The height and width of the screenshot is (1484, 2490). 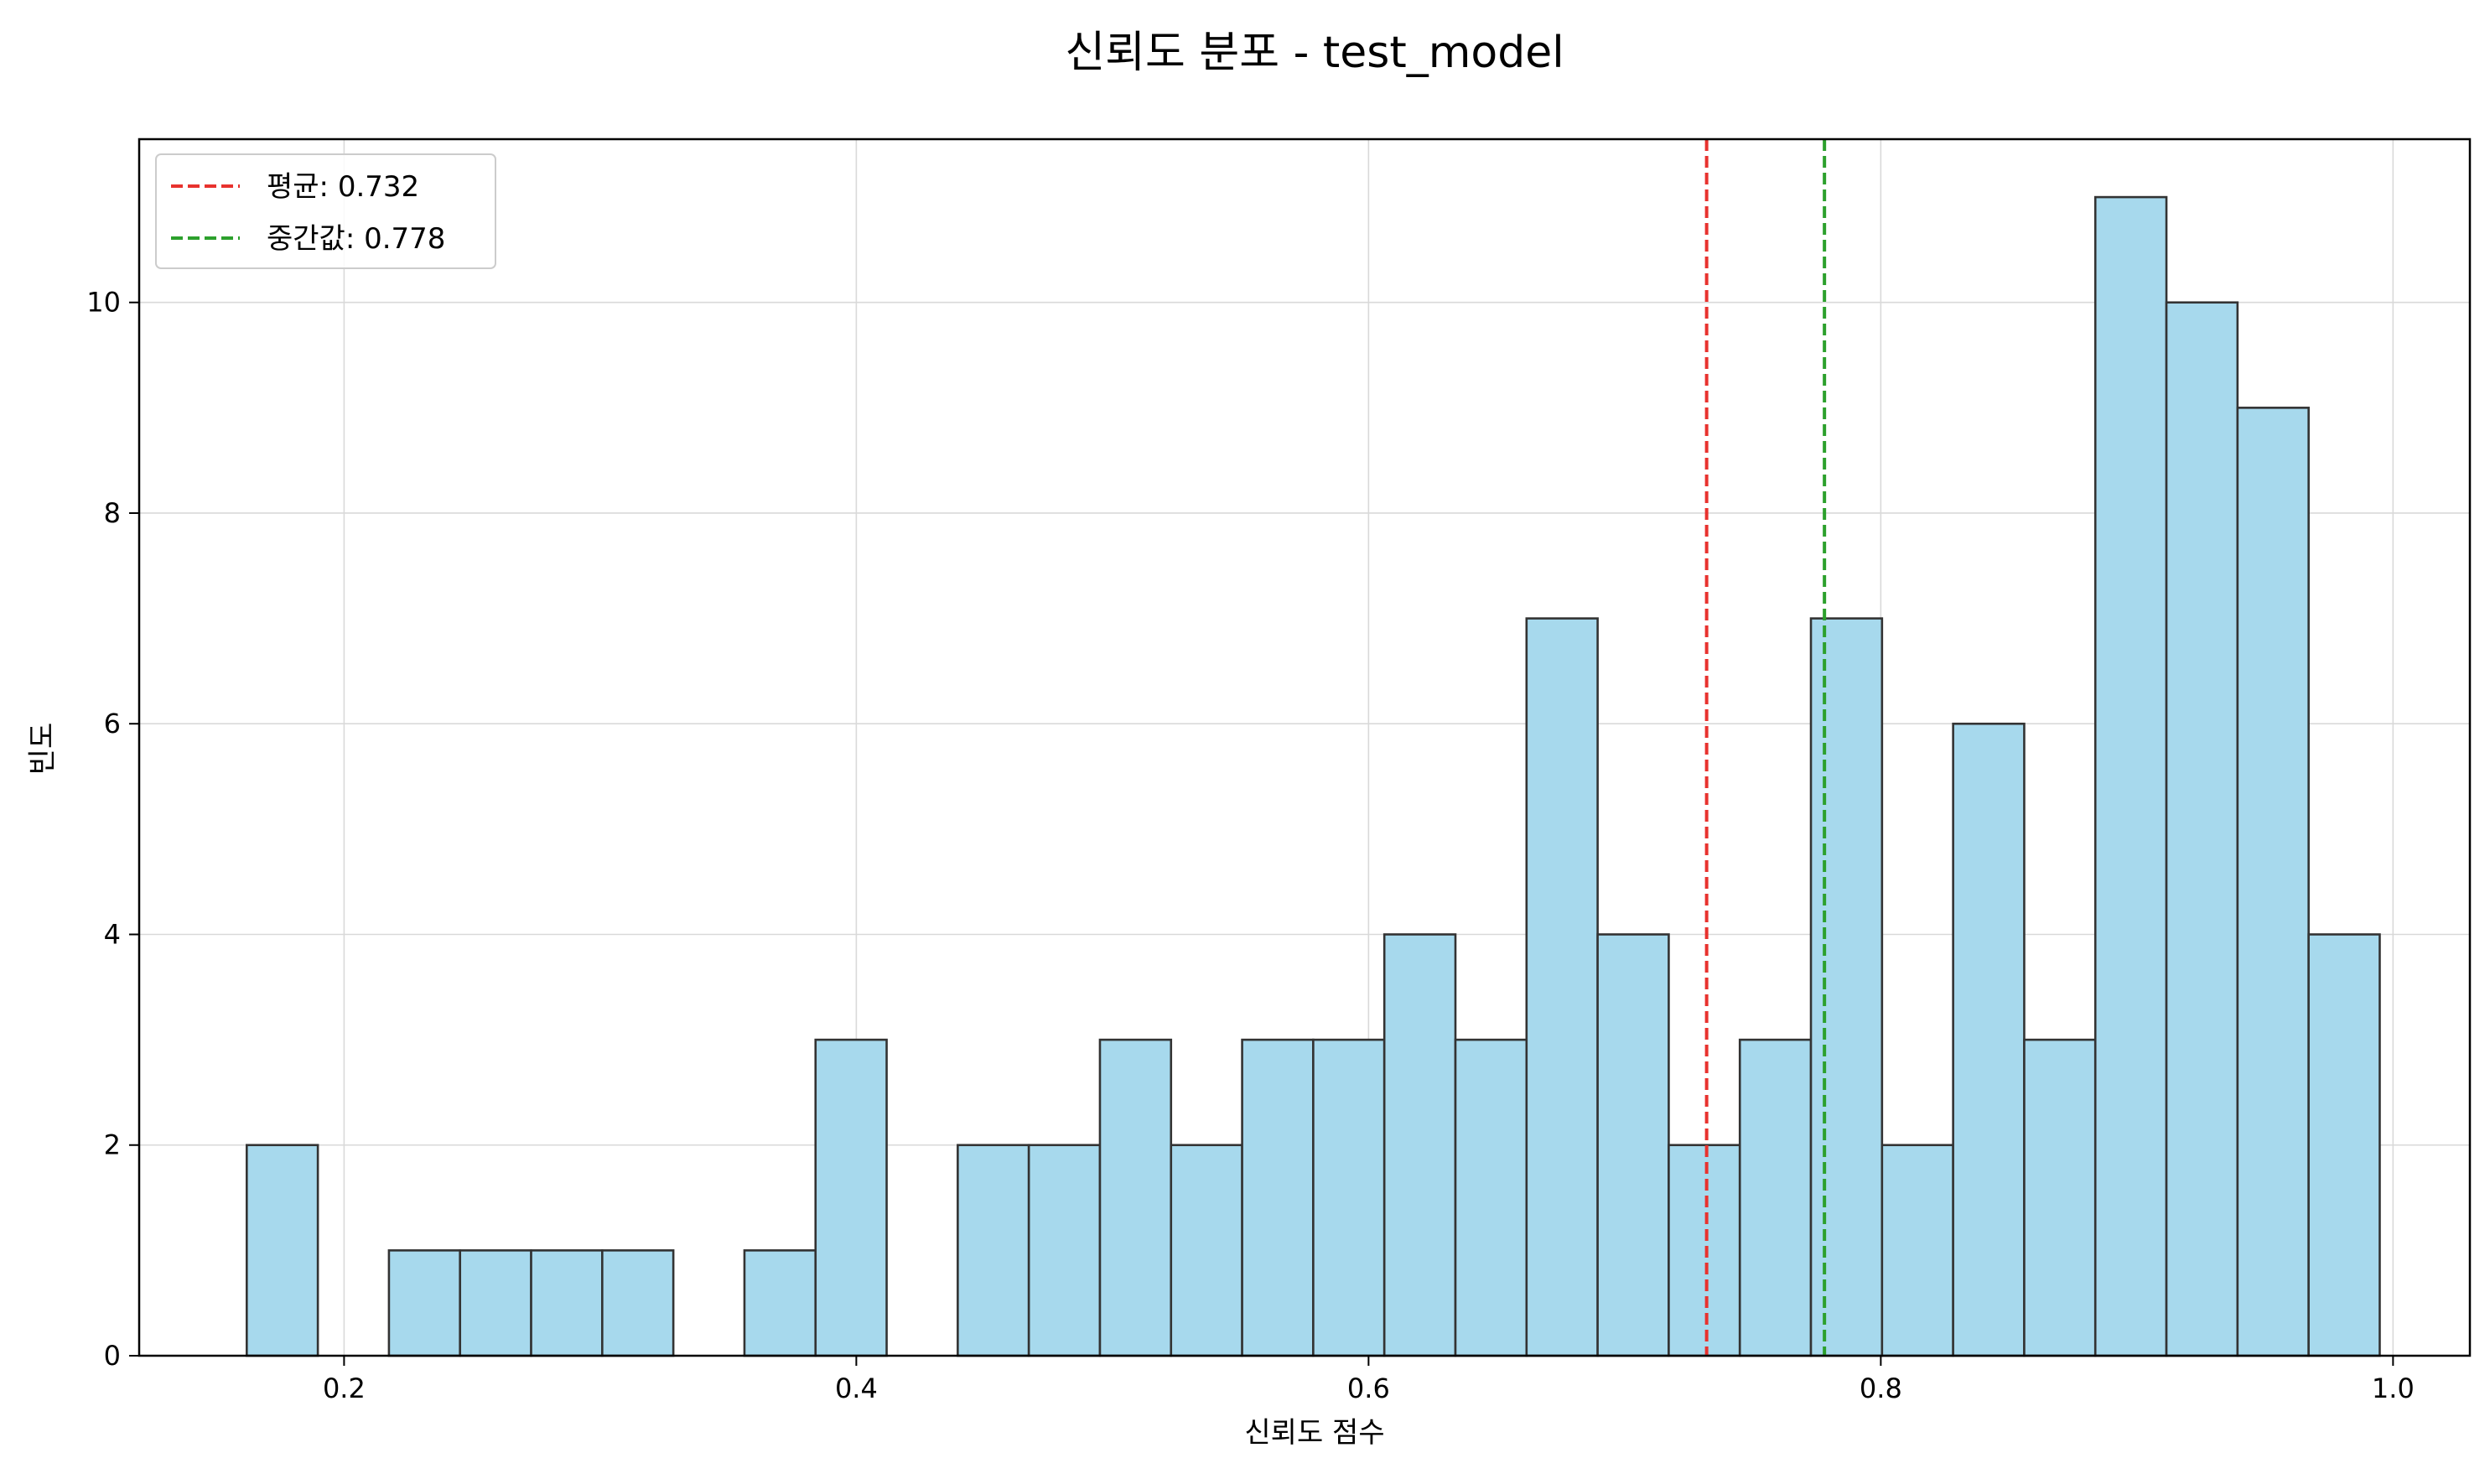 What do you see at coordinates (112, 513) in the screenshot?
I see `y-tick-label: 8` at bounding box center [112, 513].